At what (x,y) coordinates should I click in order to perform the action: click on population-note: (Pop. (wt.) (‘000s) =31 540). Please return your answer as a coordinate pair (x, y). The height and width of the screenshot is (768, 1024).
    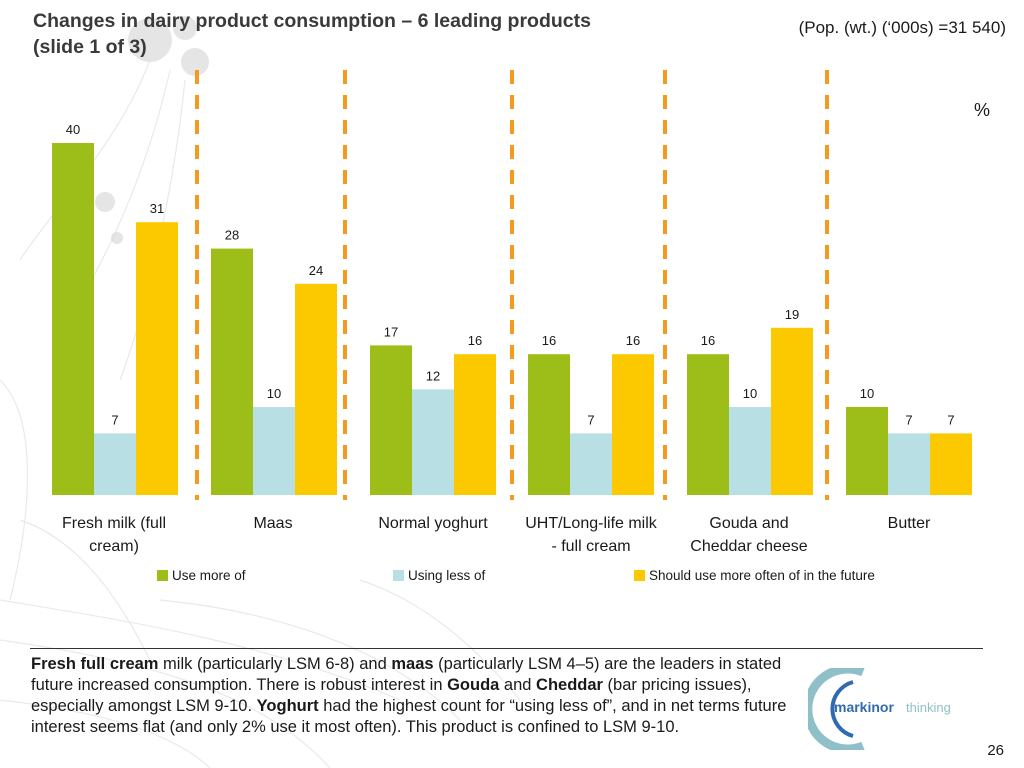
    Looking at the image, I should click on (902, 27).